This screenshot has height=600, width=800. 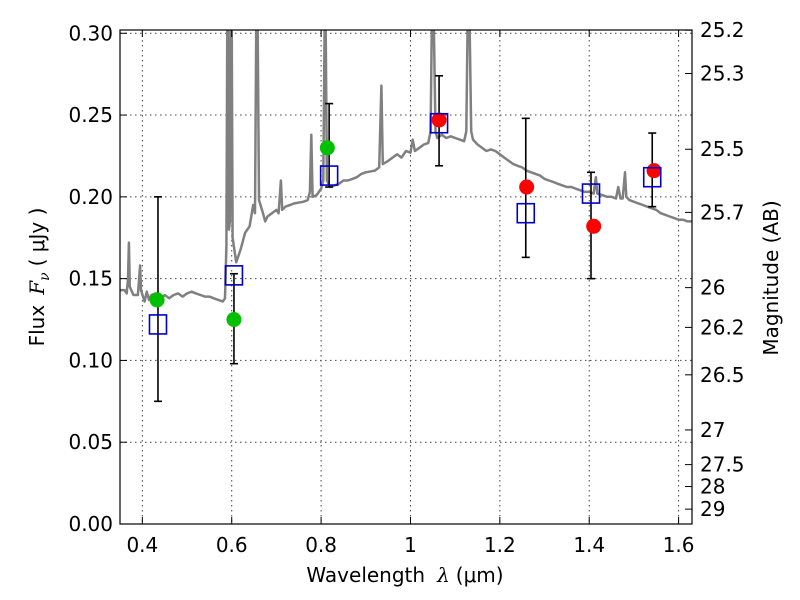 I want to click on y-tick-label: 0.00, so click(x=90, y=524).